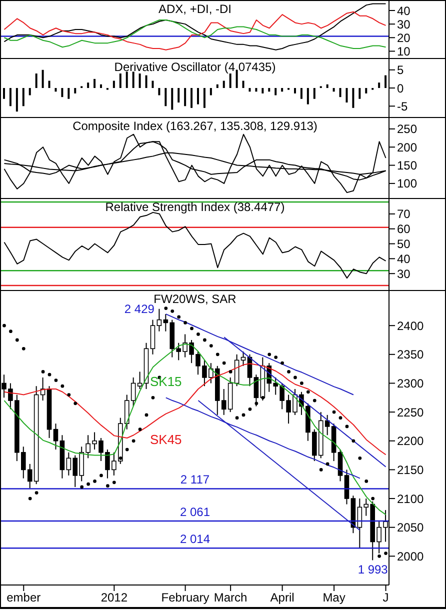  What do you see at coordinates (282, 597) in the screenshot?
I see `x-tick-label: April` at bounding box center [282, 597].